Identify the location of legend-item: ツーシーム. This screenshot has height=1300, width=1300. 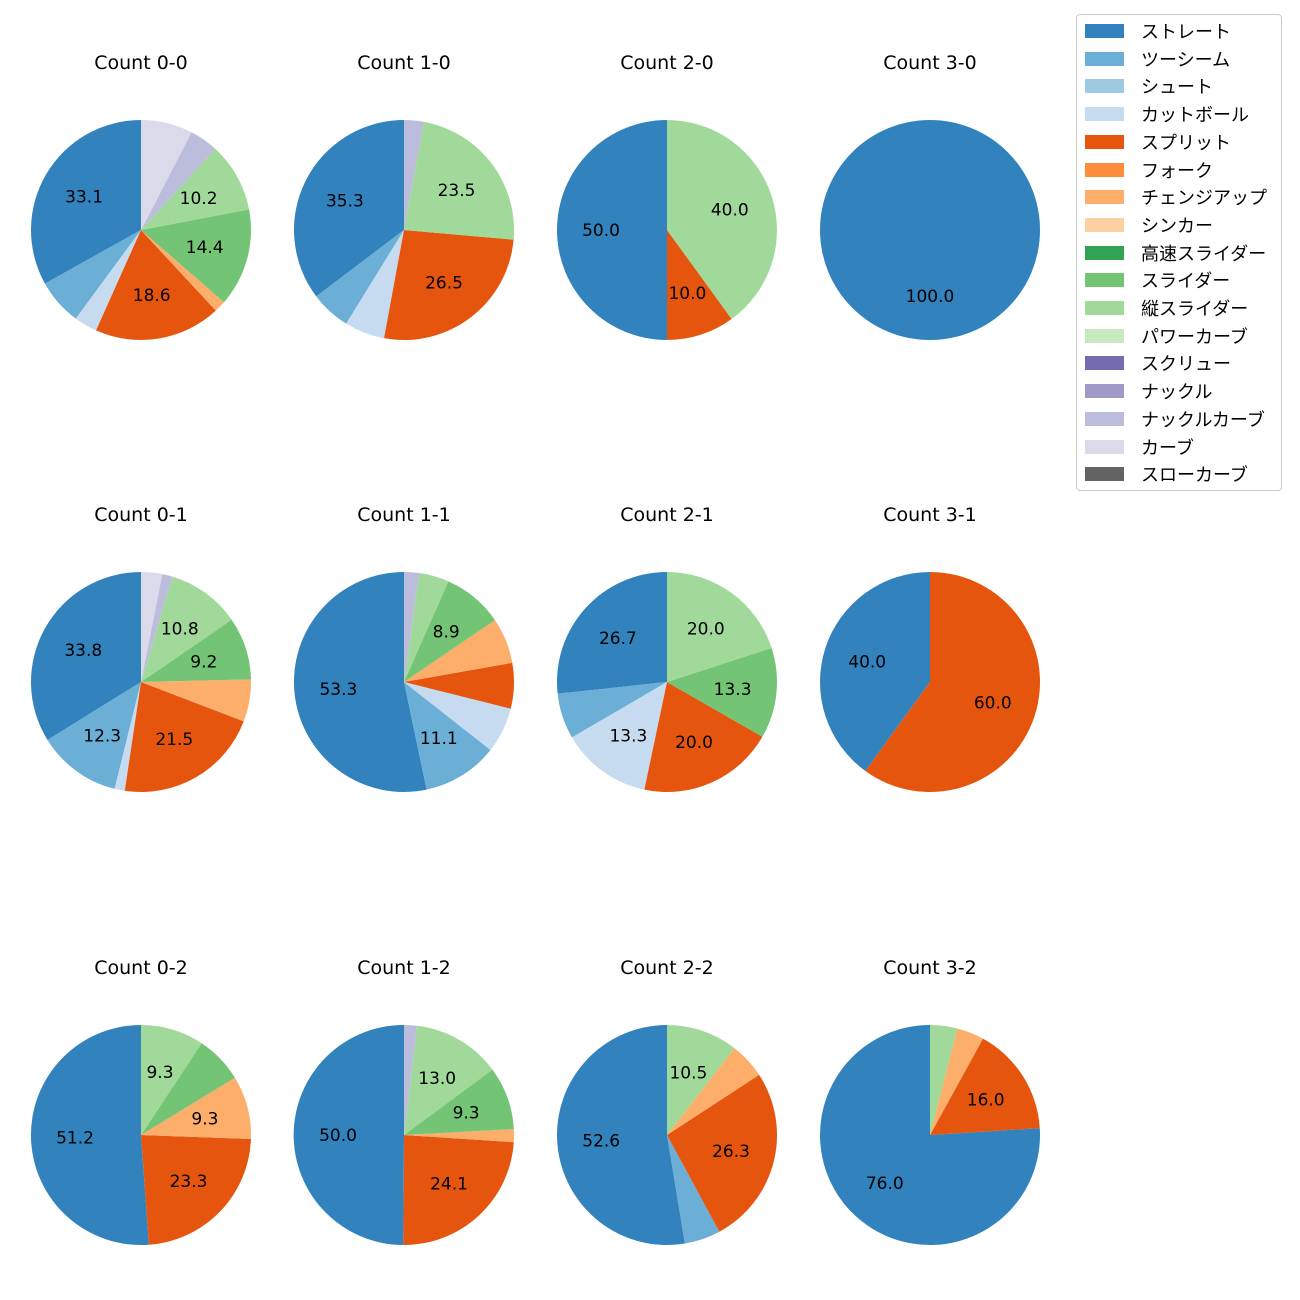
(1157, 59).